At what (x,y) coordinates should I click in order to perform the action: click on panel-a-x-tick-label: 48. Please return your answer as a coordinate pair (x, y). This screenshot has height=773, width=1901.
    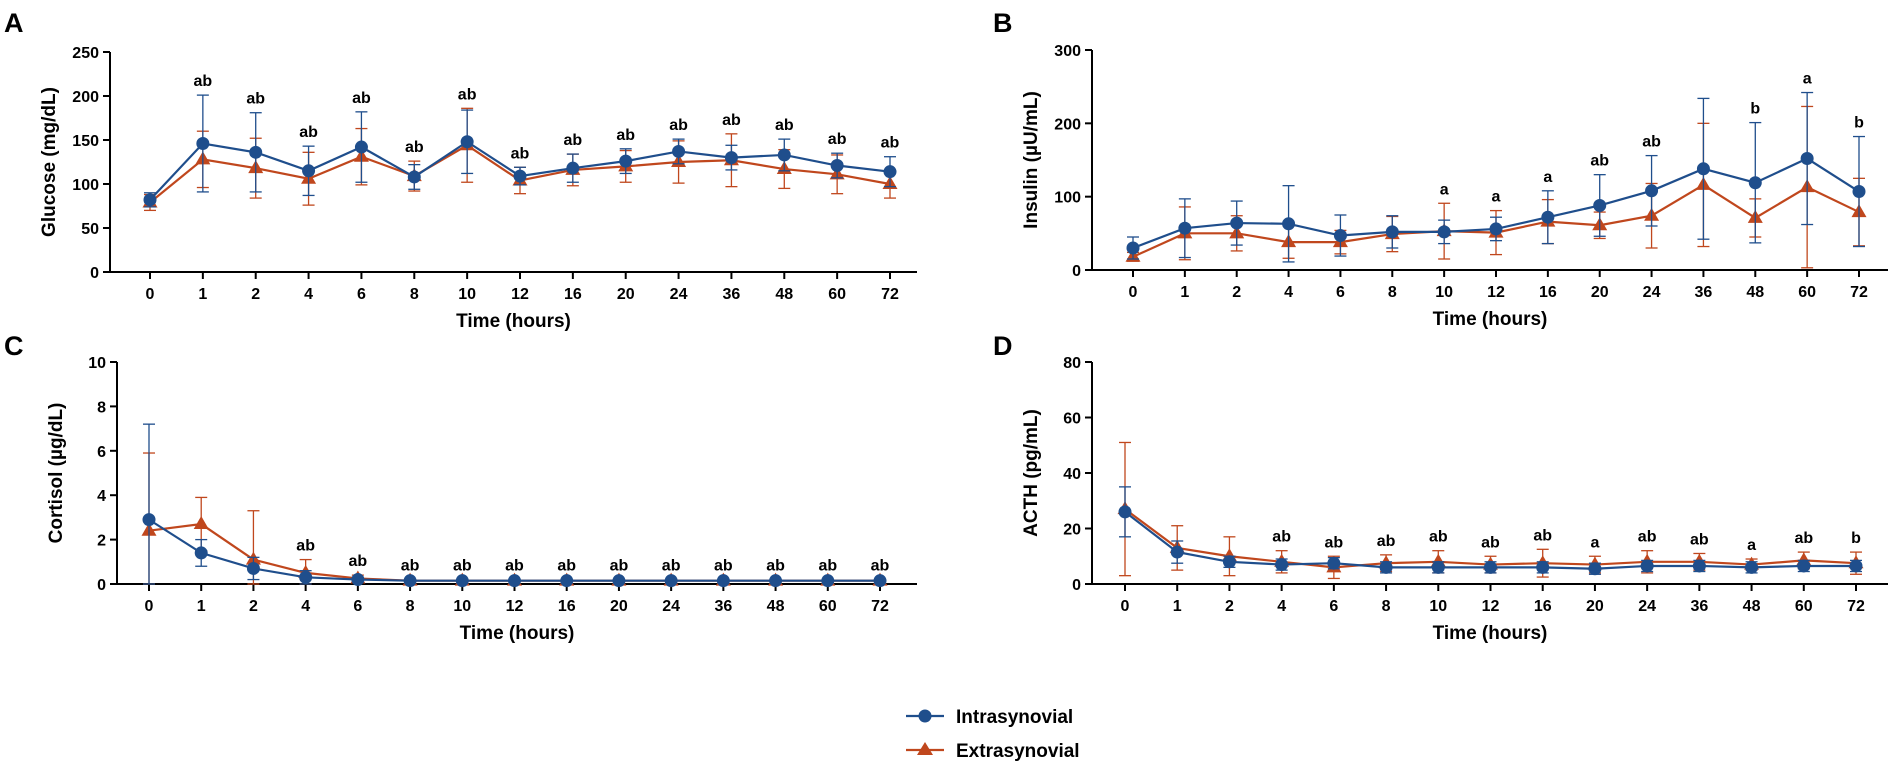
    Looking at the image, I should click on (784, 294).